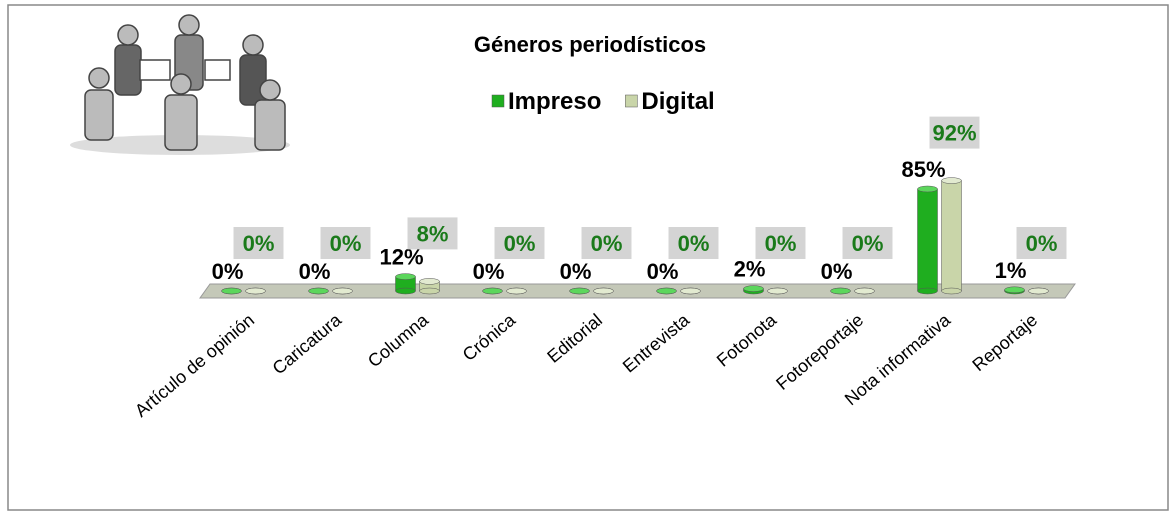 This screenshot has width=1176, height=521. Describe the element at coordinates (590, 44) in the screenshot. I see `chart-title: Géneros periodísticos` at that location.